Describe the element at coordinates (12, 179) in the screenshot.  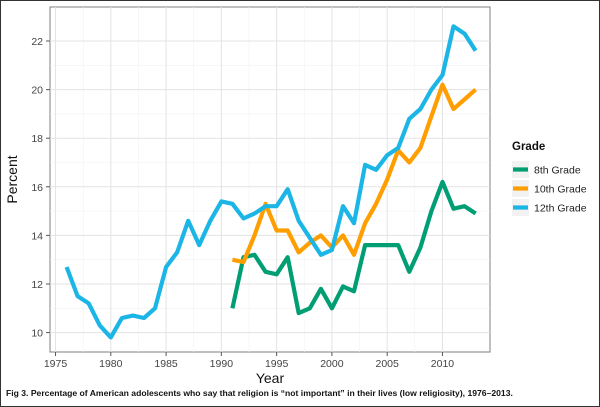
I see `y-axis-title: Percent` at that location.